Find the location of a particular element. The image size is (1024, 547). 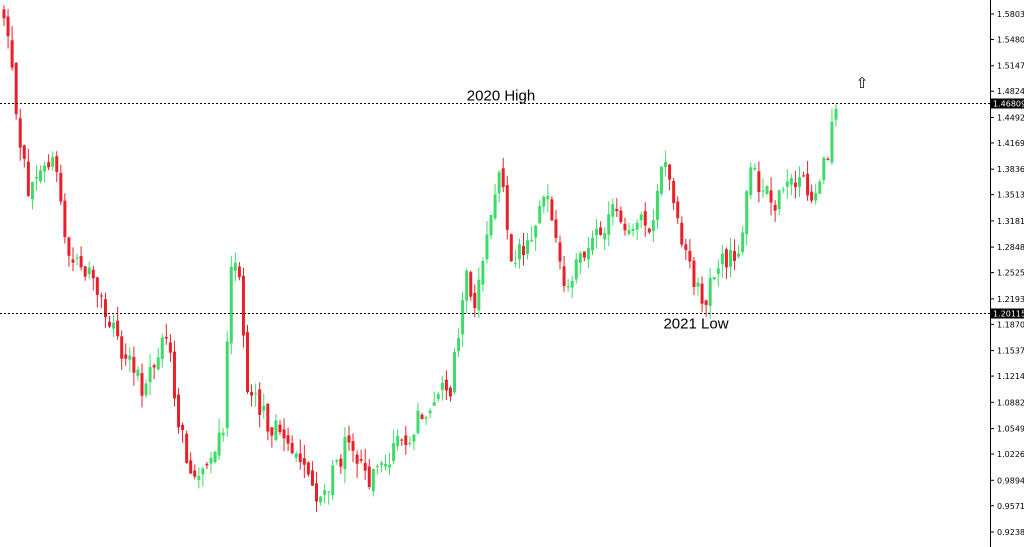

y-tick-label: 1.08820 is located at coordinates (1010, 402).